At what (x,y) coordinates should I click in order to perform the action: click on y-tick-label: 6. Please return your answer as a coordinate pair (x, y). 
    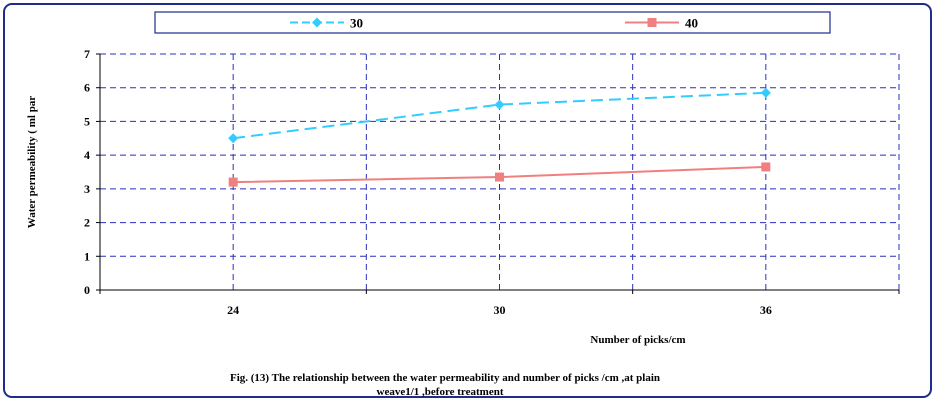
    Looking at the image, I should click on (87, 88).